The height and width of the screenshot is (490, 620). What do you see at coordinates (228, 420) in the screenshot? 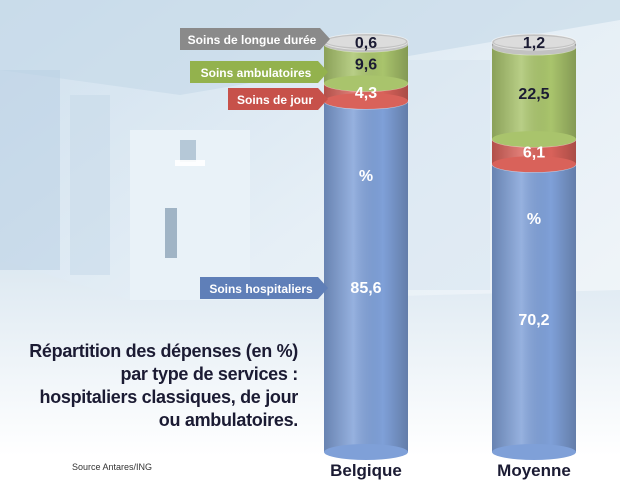
I see `title-line-4: ou ambulatoires.` at bounding box center [228, 420].